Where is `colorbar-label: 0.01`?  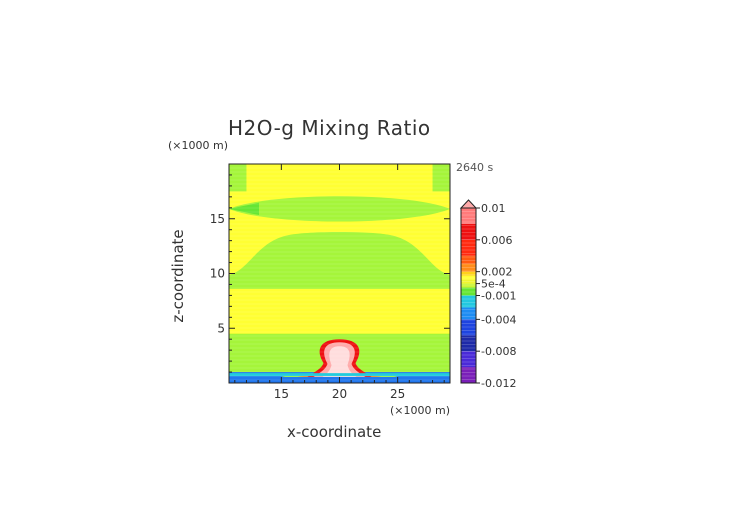 colorbar-label: 0.01 is located at coordinates (493, 208).